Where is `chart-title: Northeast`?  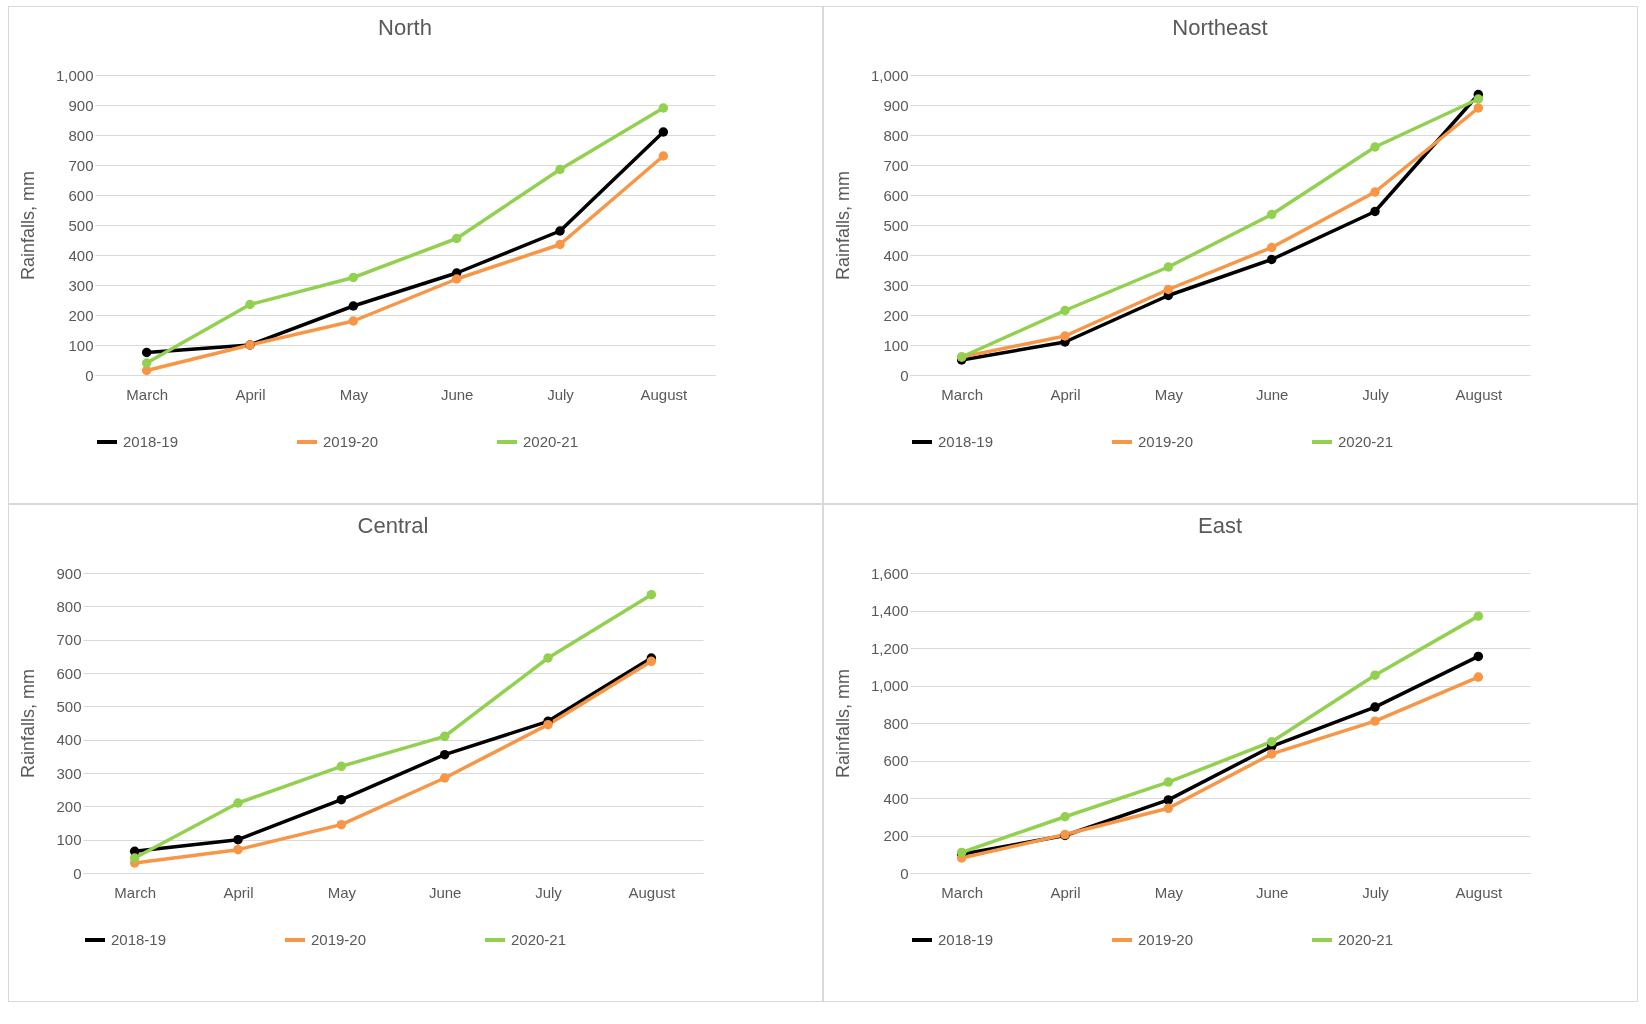
chart-title: Northeast is located at coordinates (1220, 27).